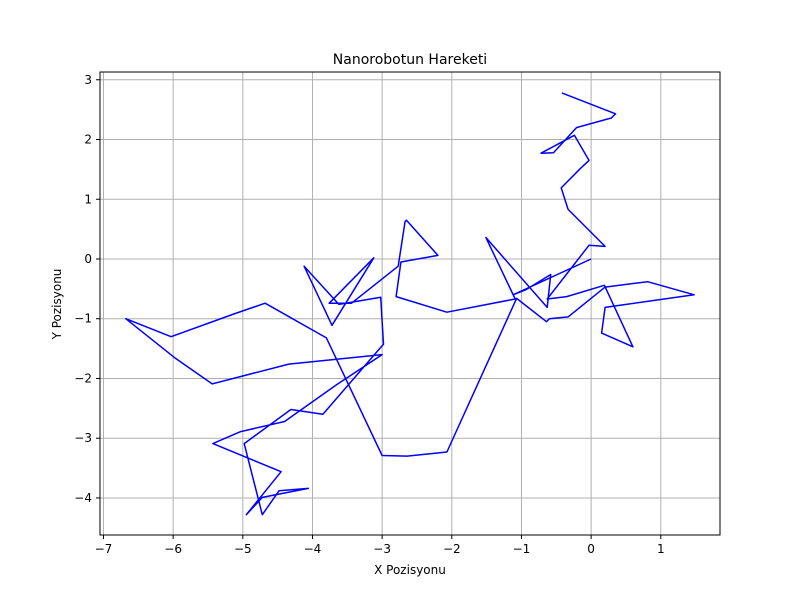 The width and height of the screenshot is (800, 600). What do you see at coordinates (313, 549) in the screenshot?
I see `x-tick-label: −4` at bounding box center [313, 549].